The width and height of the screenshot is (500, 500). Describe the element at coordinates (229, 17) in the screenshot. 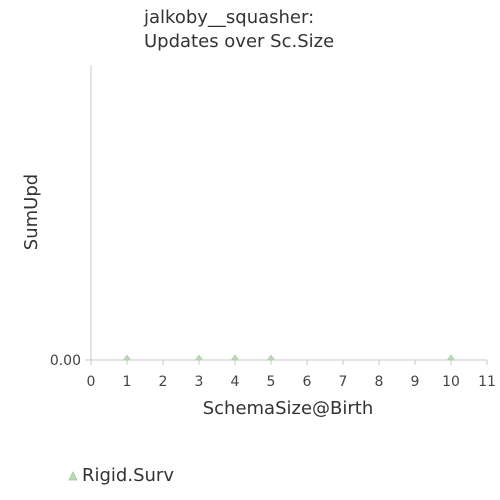

I see `chart-title-line-1: jalkoby__squasher:` at that location.